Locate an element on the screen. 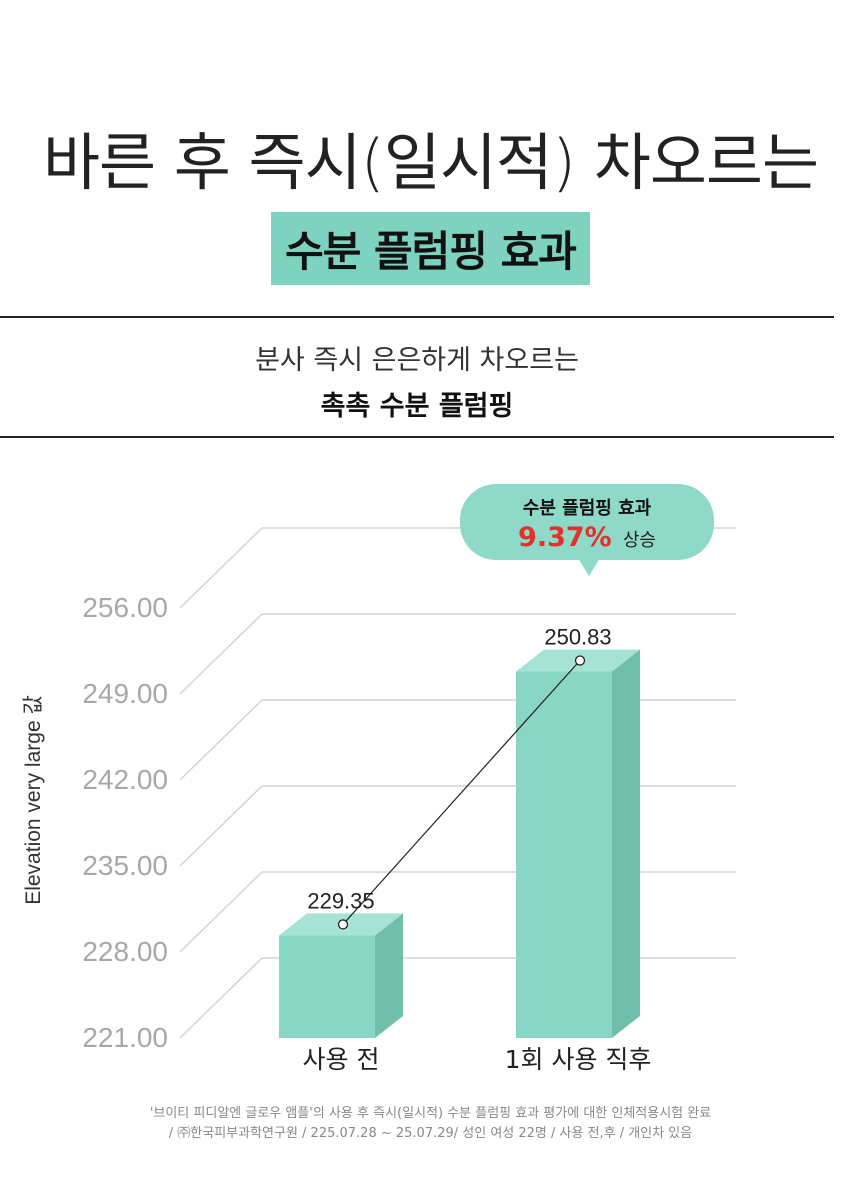 Image resolution: width=861 pixels, height=1186 pixels. y-tick-labels: 256.00 249.00 242.00 235.00 228.00 221.00 is located at coordinates (125, 822).